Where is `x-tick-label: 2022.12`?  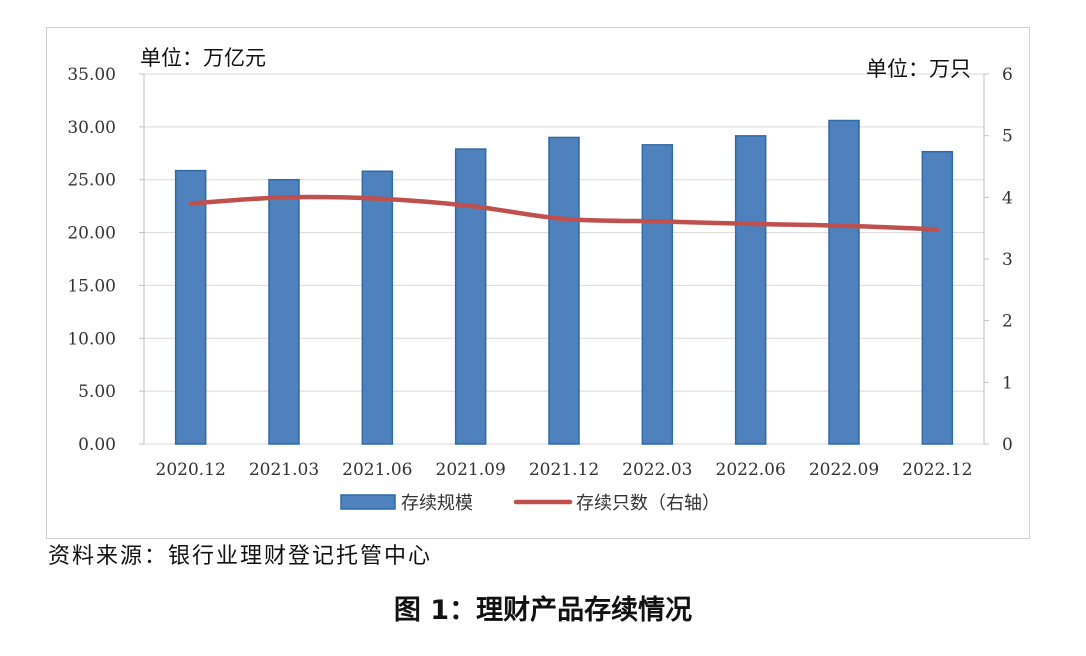
x-tick-label: 2022.12 is located at coordinates (937, 470).